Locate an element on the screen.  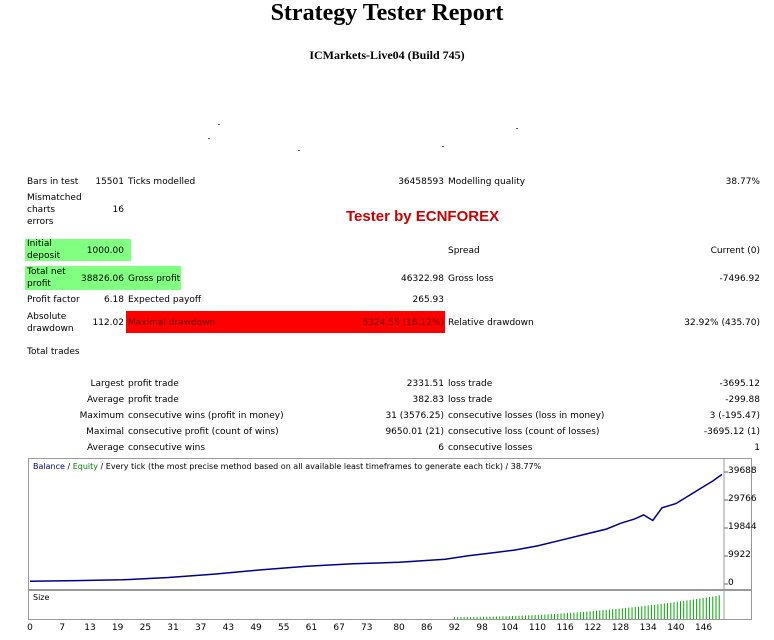
largest-profit-label: profit trade is located at coordinates (153, 384).